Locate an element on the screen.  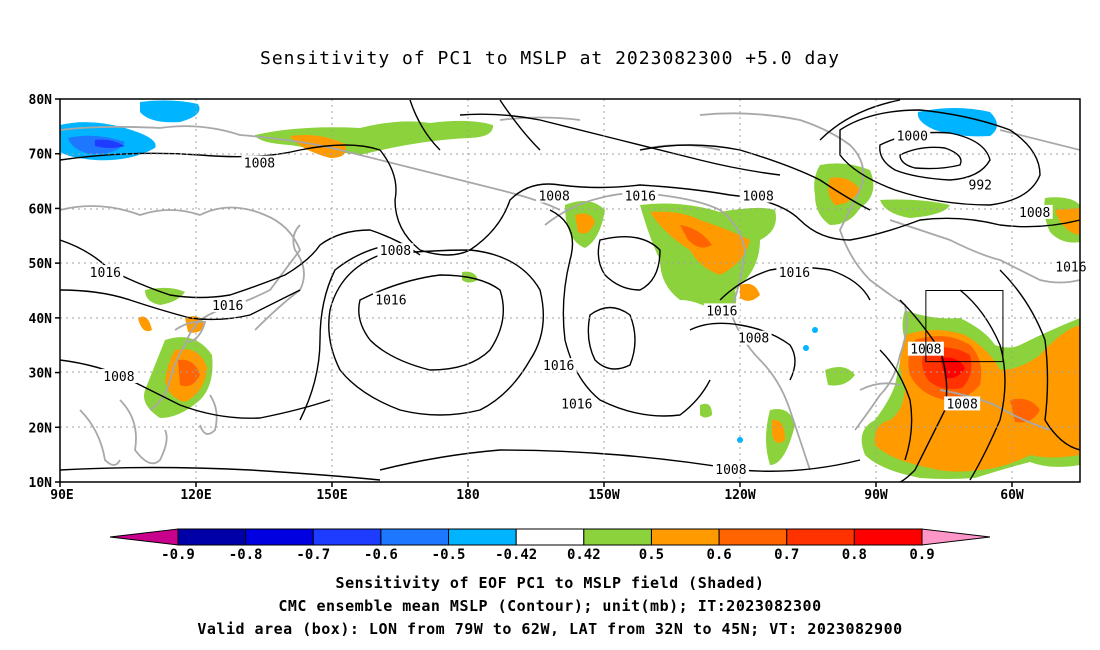
colorbar-label: -0.5 is located at coordinates (449, 555).